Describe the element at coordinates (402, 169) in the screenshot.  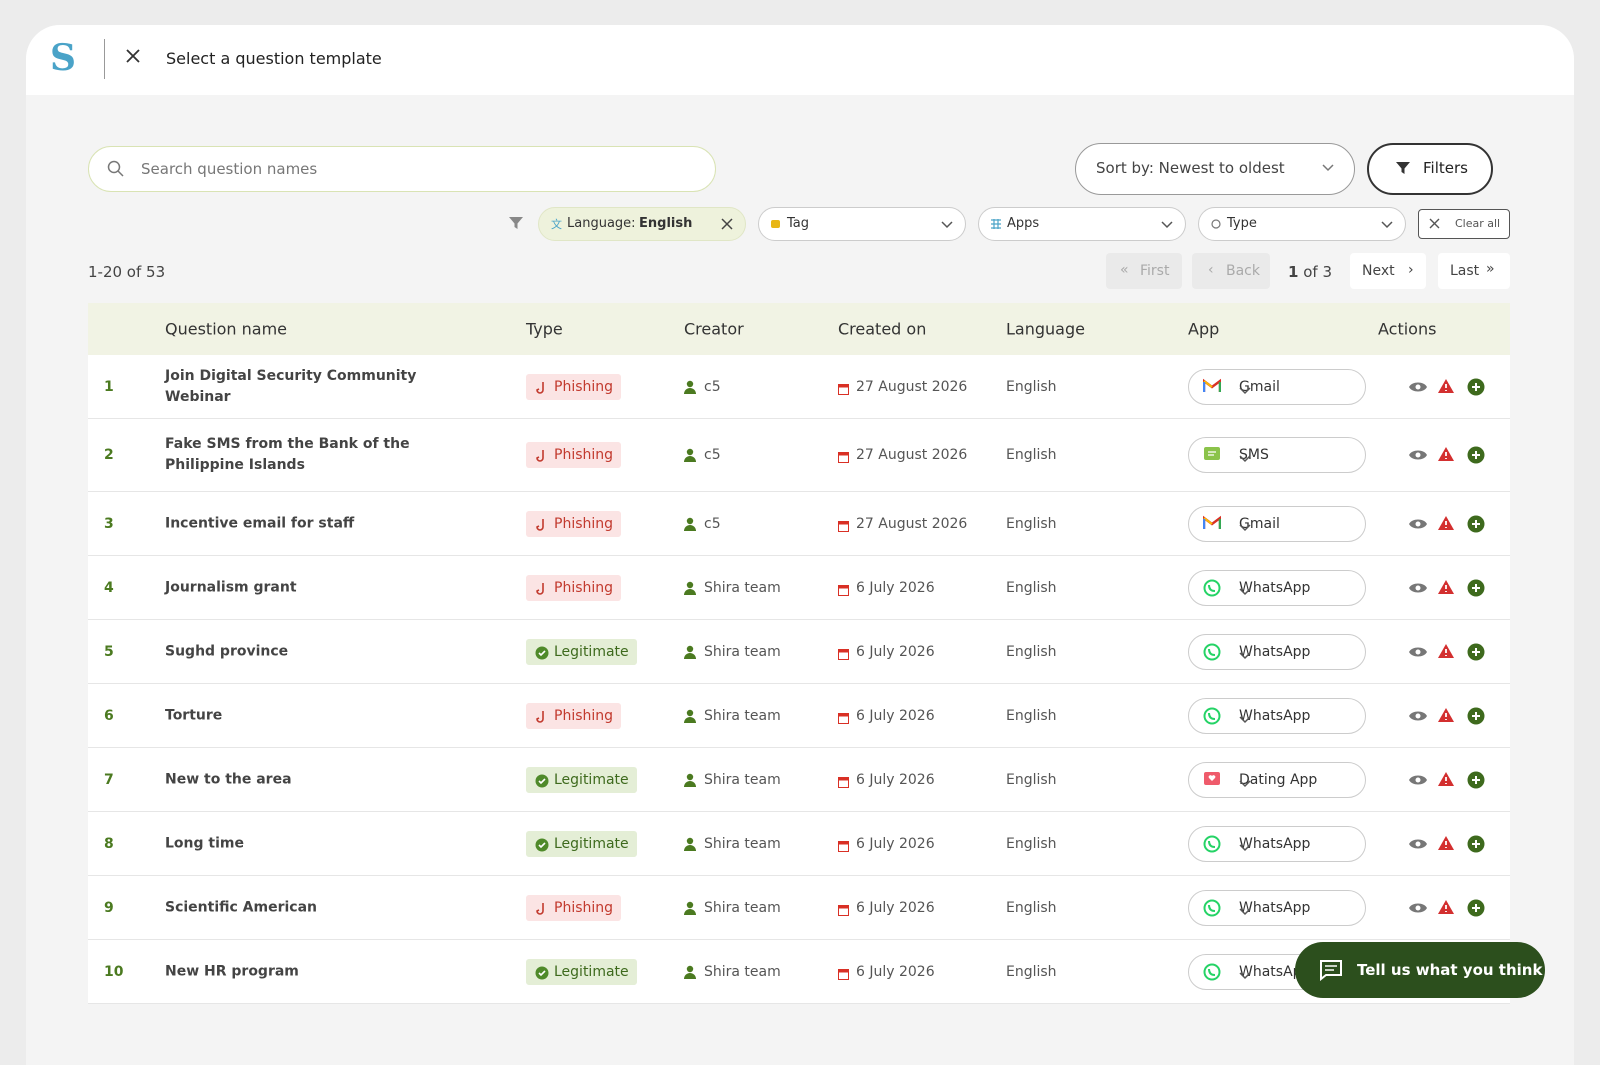
I see `search-input: Search question names` at that location.